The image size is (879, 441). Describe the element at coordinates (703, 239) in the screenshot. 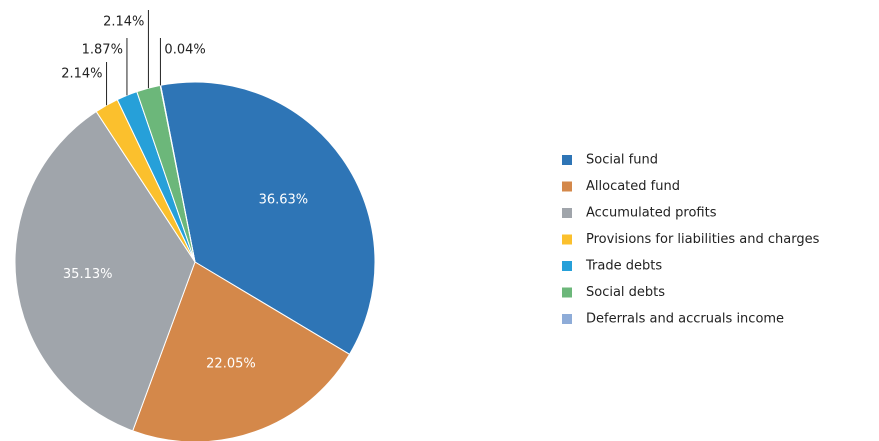

I see `legend-label: Provisions for liabilities and charges` at that location.